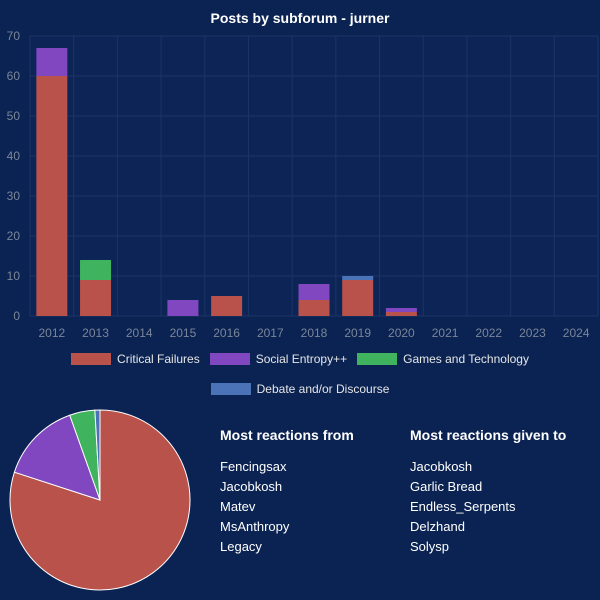 The height and width of the screenshot is (600, 600). Describe the element at coordinates (401, 333) in the screenshot. I see `x-tick-label: 2020` at that location.